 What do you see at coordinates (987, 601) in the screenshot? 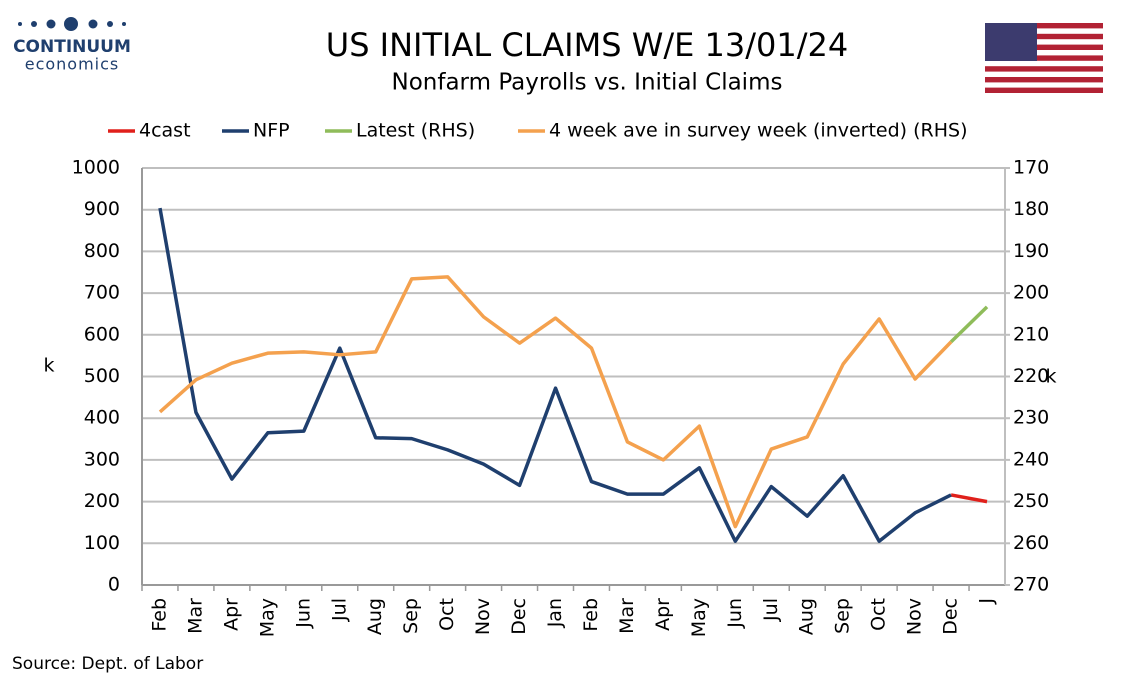
I see `x-tick-label: J` at bounding box center [987, 601].